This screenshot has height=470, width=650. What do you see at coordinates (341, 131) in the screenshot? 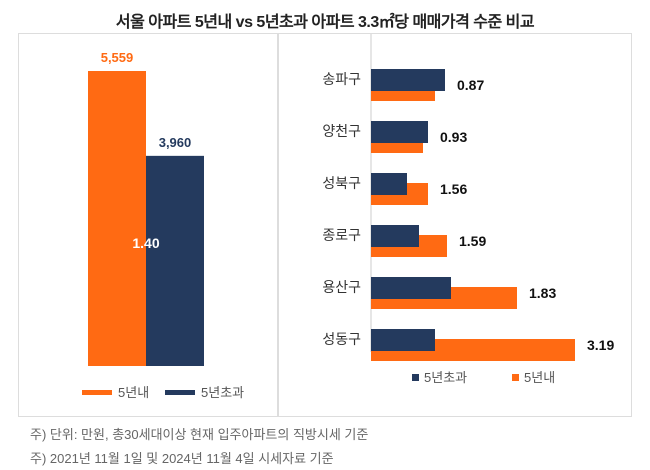
I see `category-label: 양천구` at bounding box center [341, 131].